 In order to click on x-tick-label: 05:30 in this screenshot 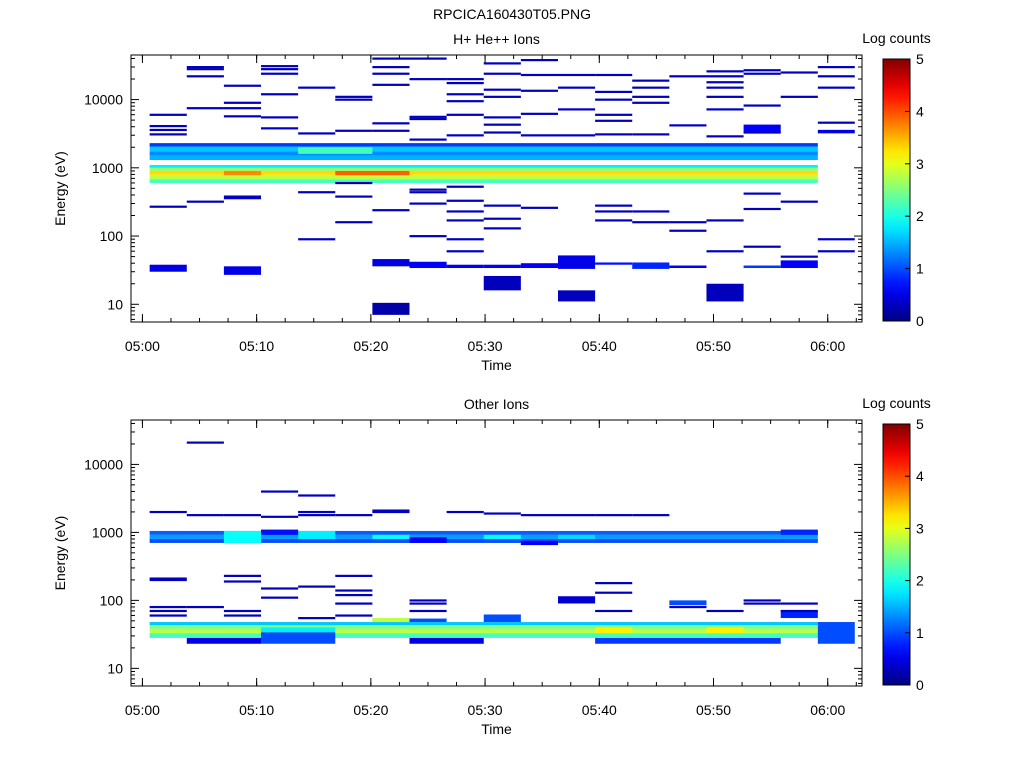, I will do `click(485, 346)`.